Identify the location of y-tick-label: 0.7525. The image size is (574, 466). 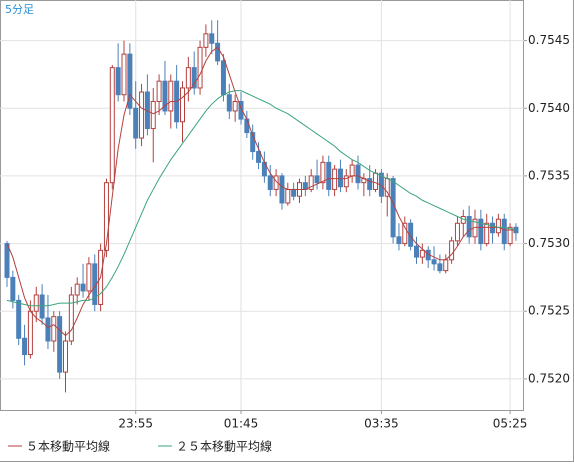
(549, 311).